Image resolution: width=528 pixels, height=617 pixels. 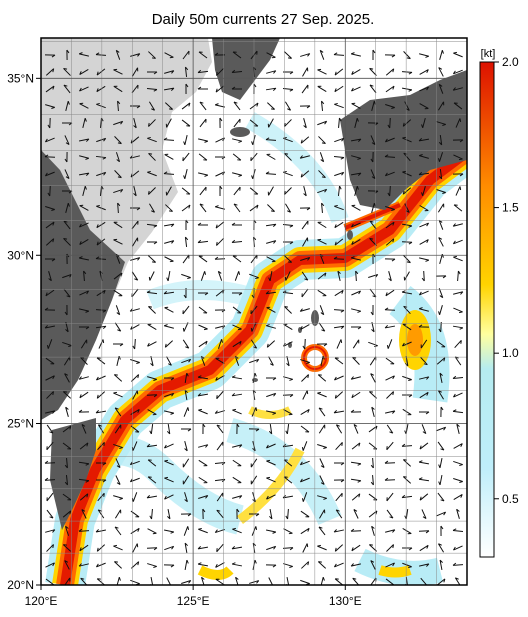 What do you see at coordinates (20, 585) in the screenshot?
I see `lat-tick-label: 20°N` at bounding box center [20, 585].